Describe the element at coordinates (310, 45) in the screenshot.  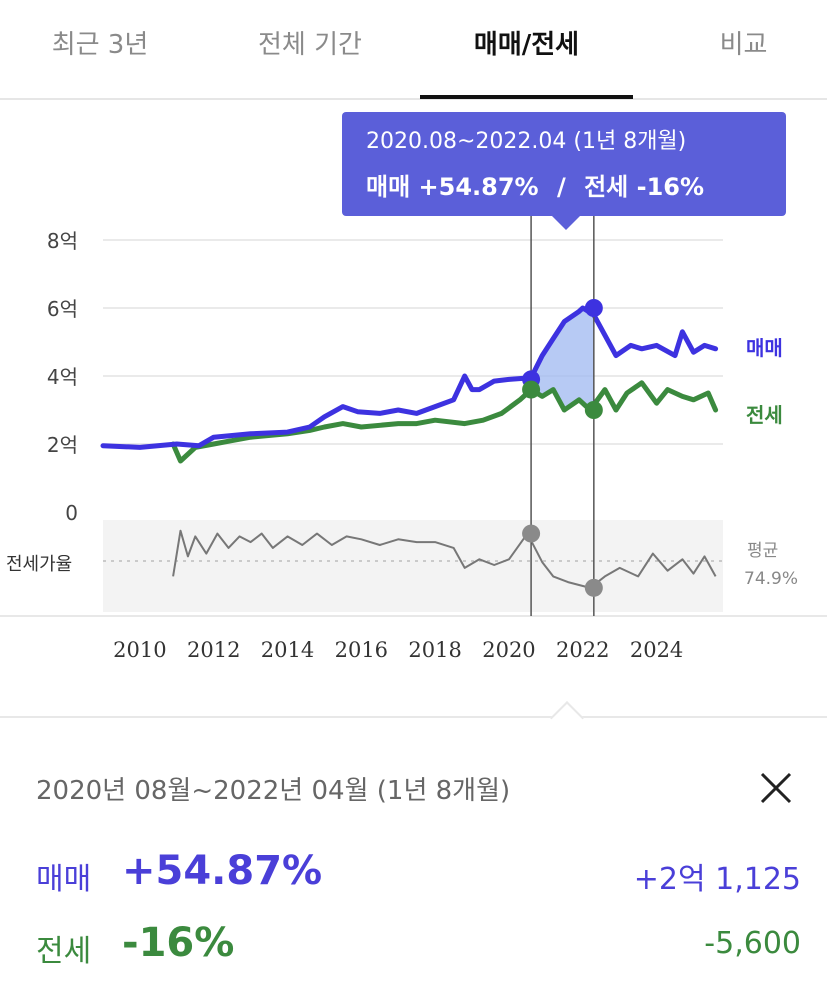
I see `tab-all-period: 전체 기간` at that location.